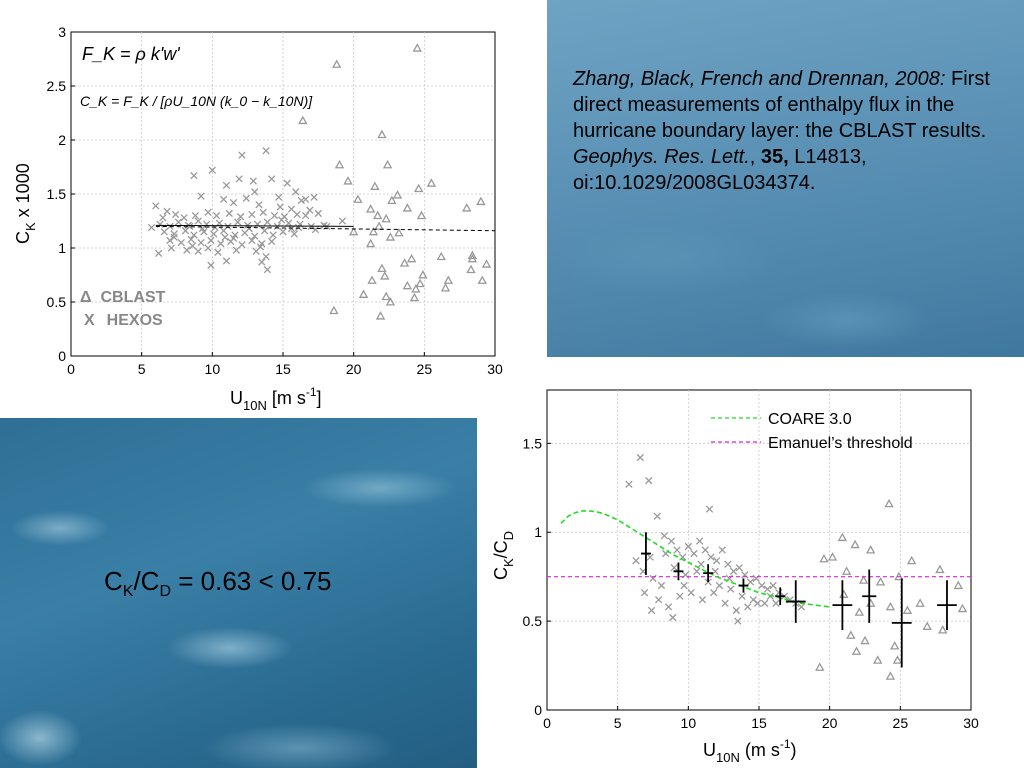 Image resolution: width=1024 pixels, height=768 pixels. Describe the element at coordinates (810, 419) in the screenshot. I see `legend-coare-label: COARE 3.0` at that location.